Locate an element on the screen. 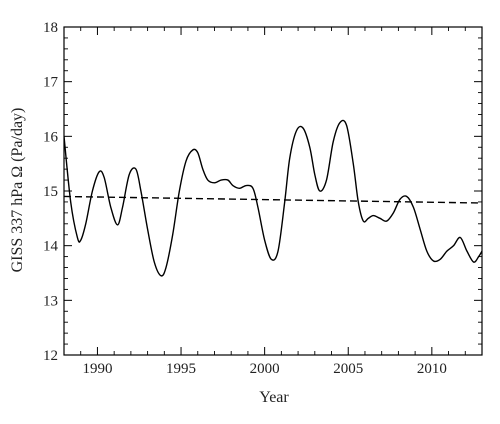 This screenshot has width=500, height=424. x-tick-label: 2010 is located at coordinates (432, 369).